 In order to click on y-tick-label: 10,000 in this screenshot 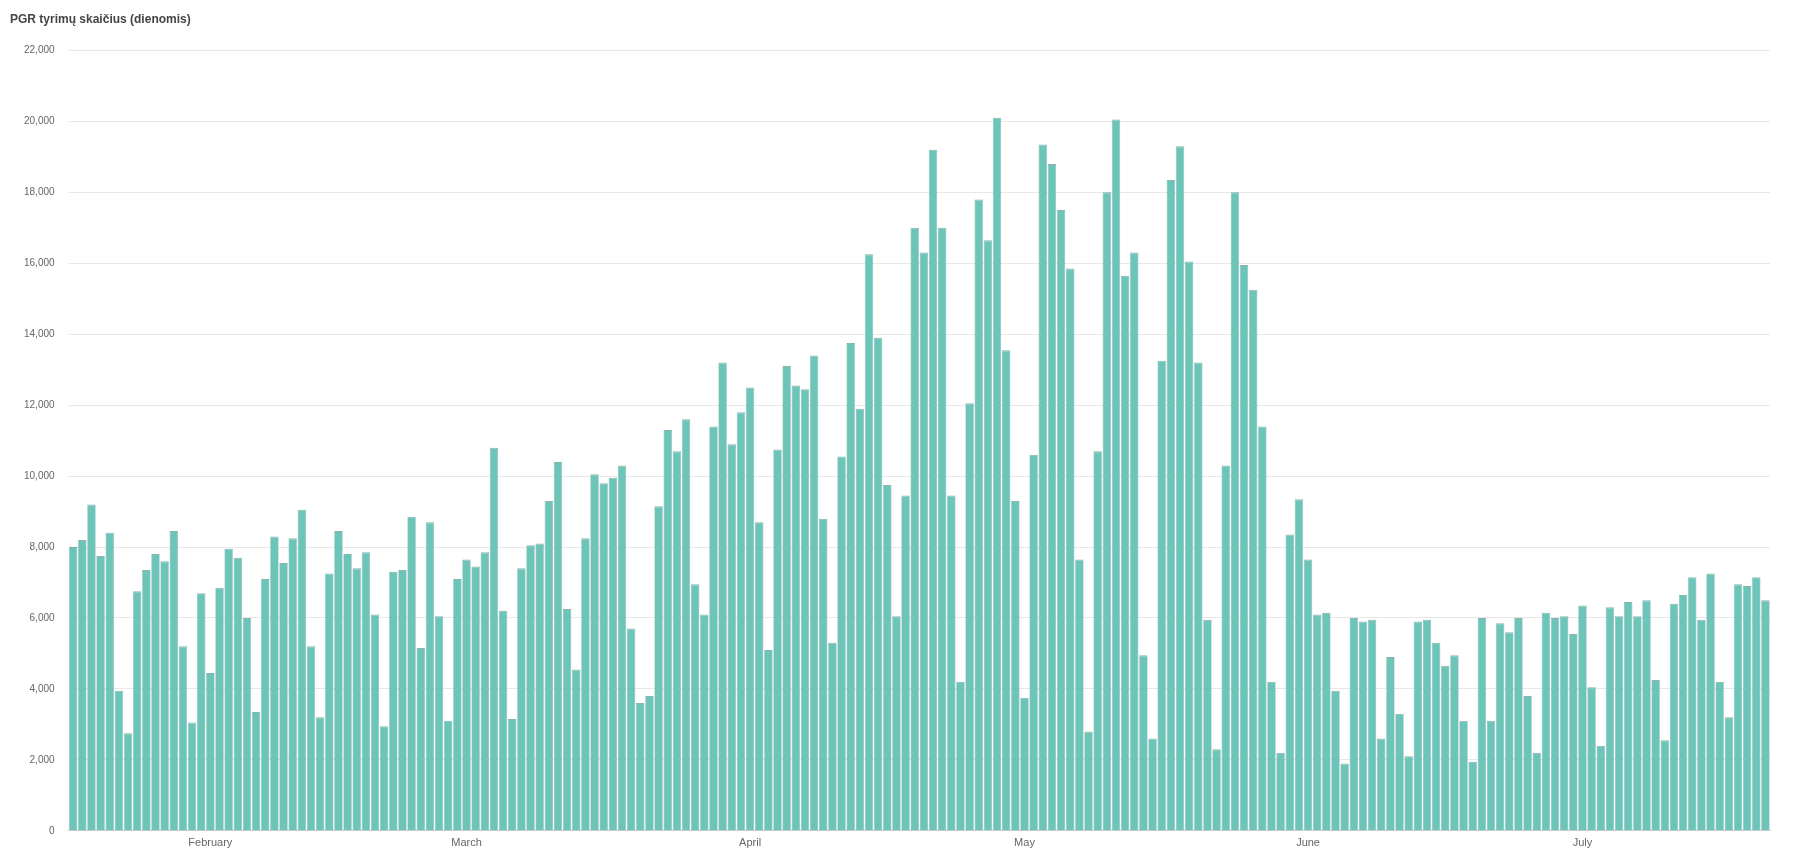, I will do `click(39, 475)`.